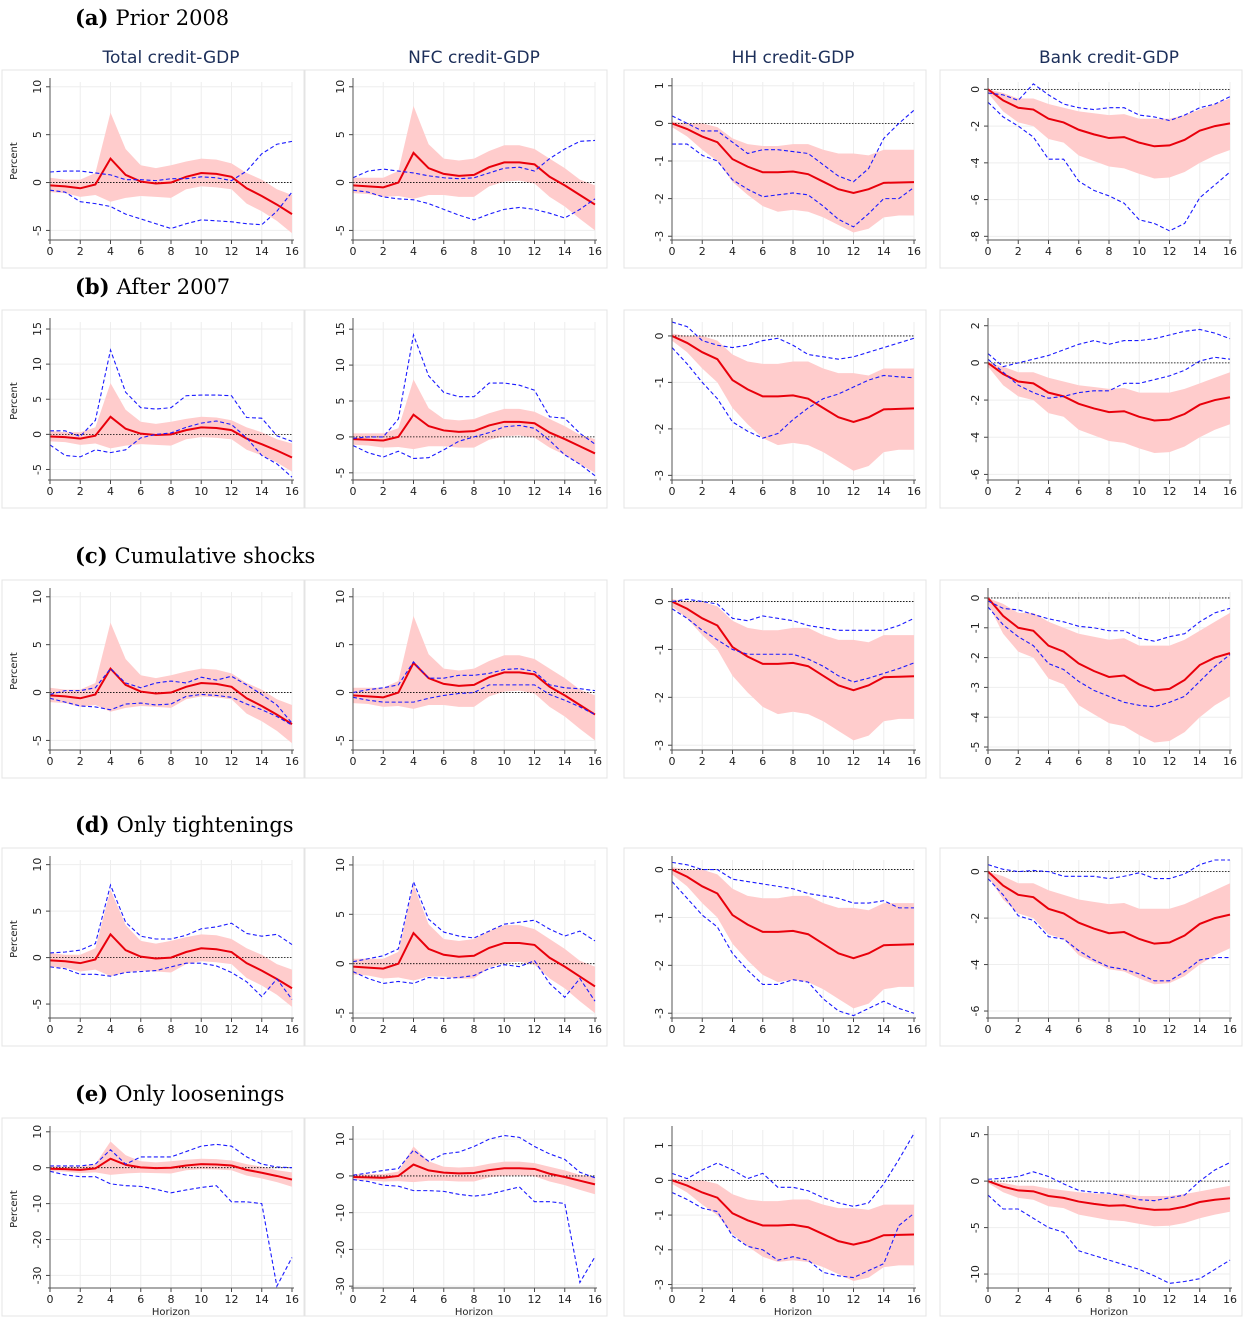 This screenshot has height=1332, width=1258. I want to click on y-axis-label: Percent, so click(14, 1209).